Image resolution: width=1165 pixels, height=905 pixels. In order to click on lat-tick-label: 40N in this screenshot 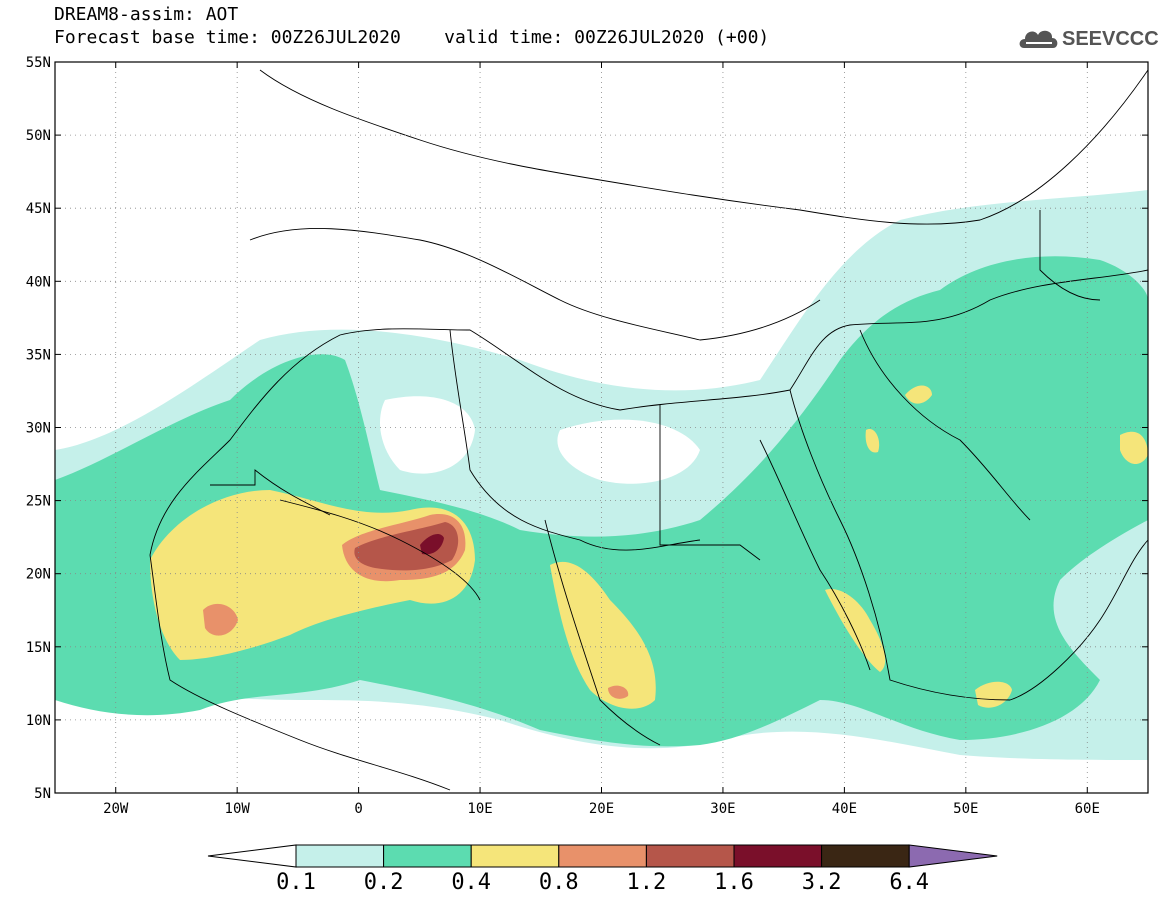, I will do `click(38, 282)`.